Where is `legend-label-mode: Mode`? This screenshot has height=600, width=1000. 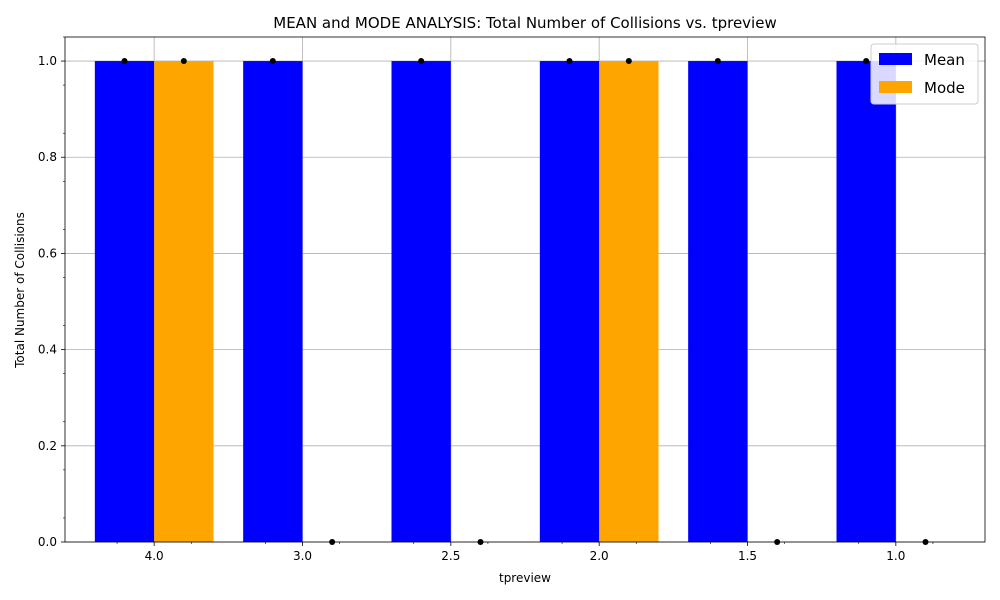 legend-label-mode: Mode is located at coordinates (944, 88).